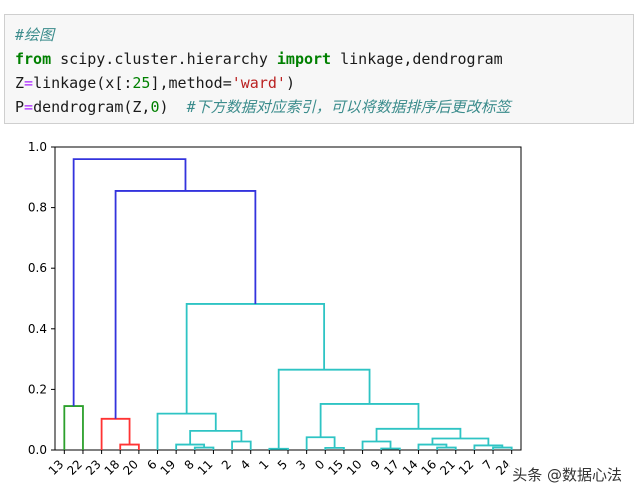 This screenshot has height=500, width=640. Describe the element at coordinates (335, 467) in the screenshot. I see `leaf-label: 15` at that location.